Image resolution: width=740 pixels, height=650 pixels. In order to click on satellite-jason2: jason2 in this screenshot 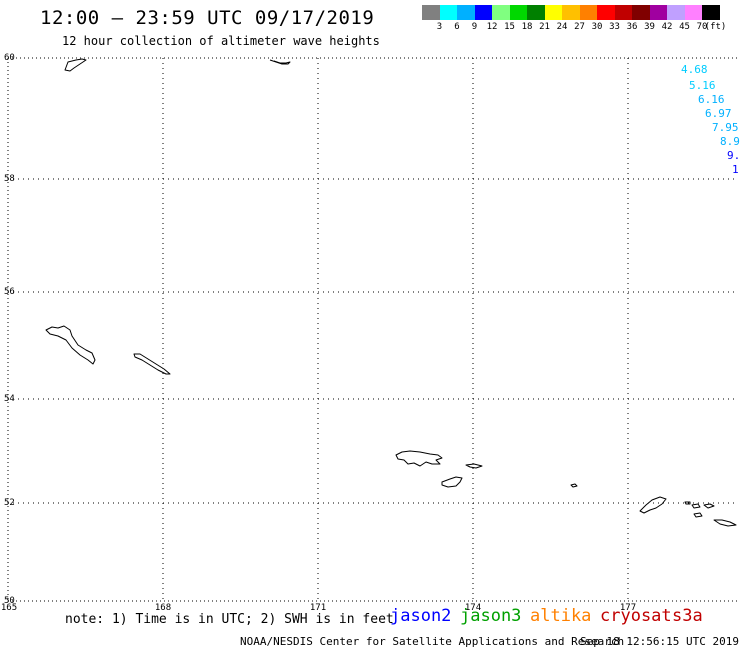, I will do `click(421, 616)`.